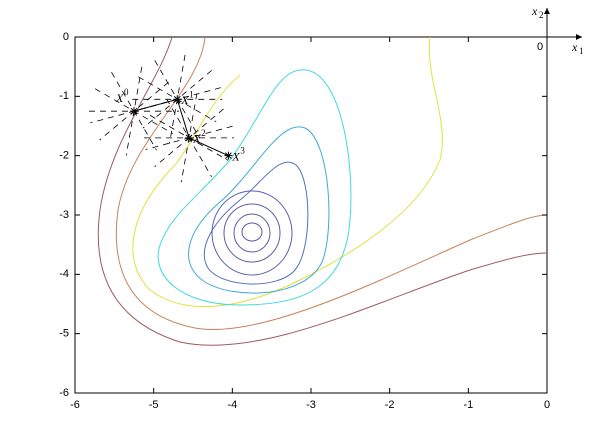 The height and width of the screenshot is (443, 605). What do you see at coordinates (126, 92) in the screenshot?
I see `point-label-sup: 0` at bounding box center [126, 92].